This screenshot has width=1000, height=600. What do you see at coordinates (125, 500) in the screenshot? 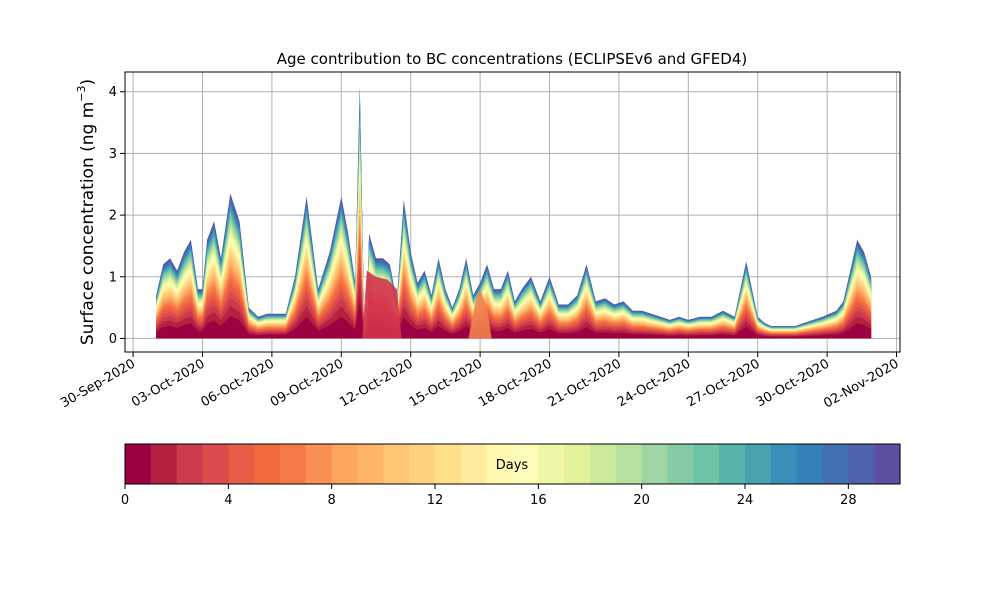
I see `colorbar-tick-label-0: 0` at bounding box center [125, 500].